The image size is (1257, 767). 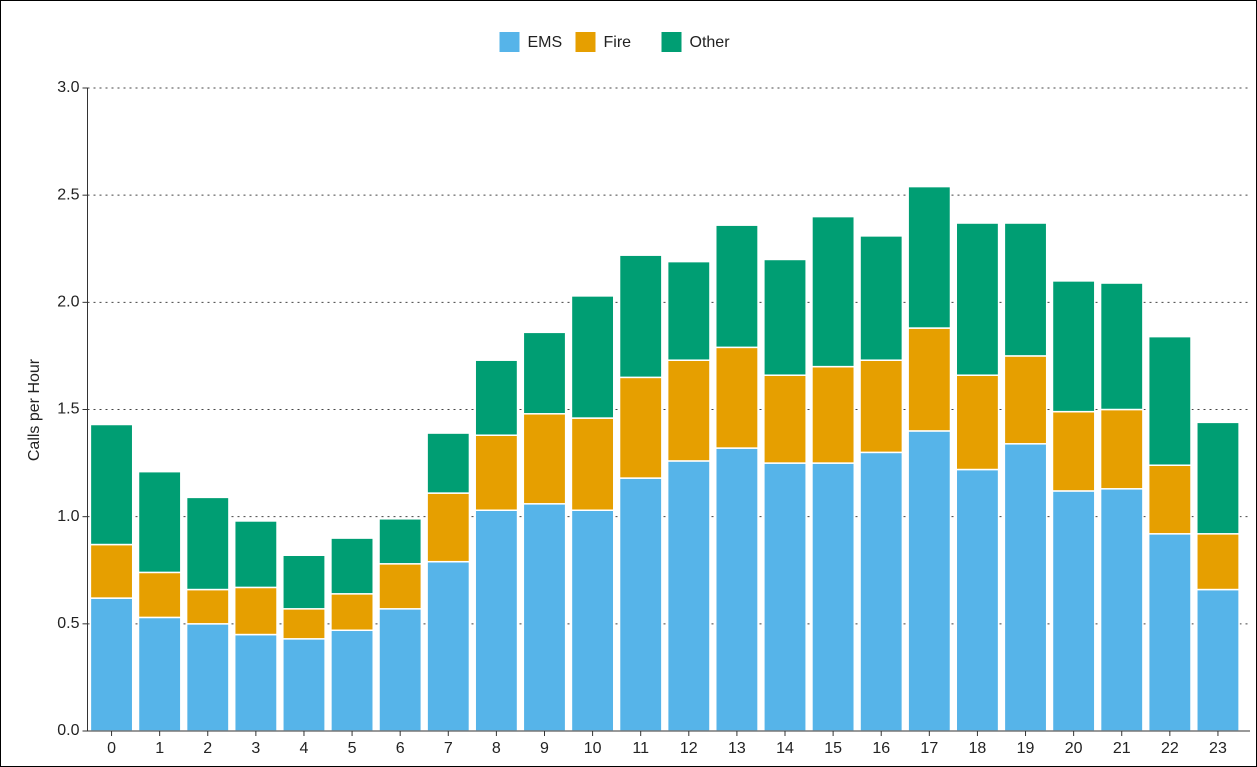 What do you see at coordinates (496, 748) in the screenshot?
I see `x-tick-label: 8` at bounding box center [496, 748].